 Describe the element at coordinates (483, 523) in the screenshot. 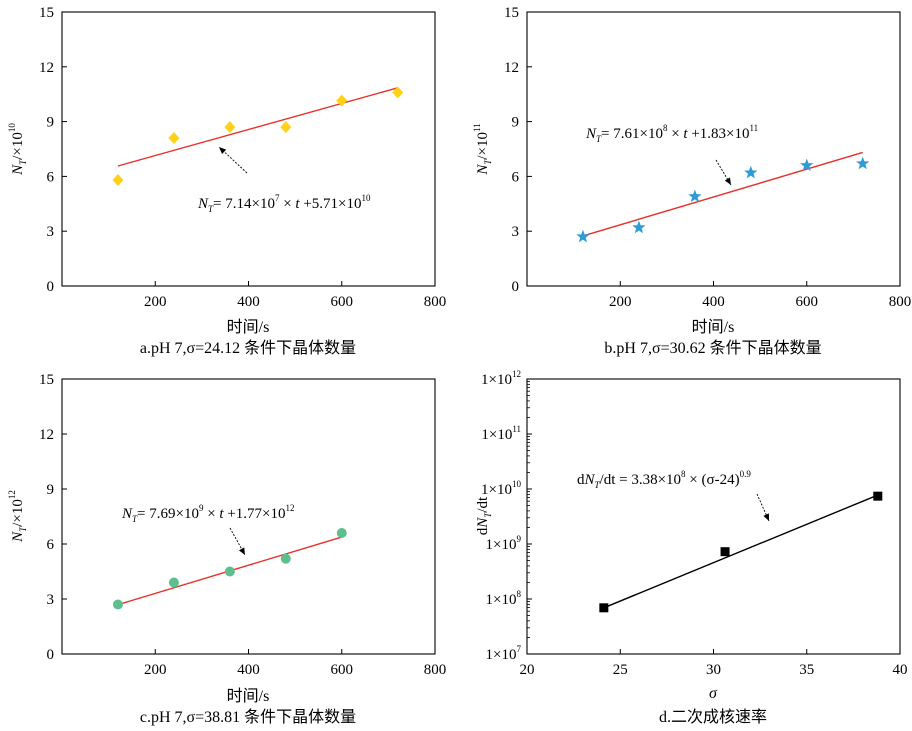

I see `y-label-base: N` at that location.